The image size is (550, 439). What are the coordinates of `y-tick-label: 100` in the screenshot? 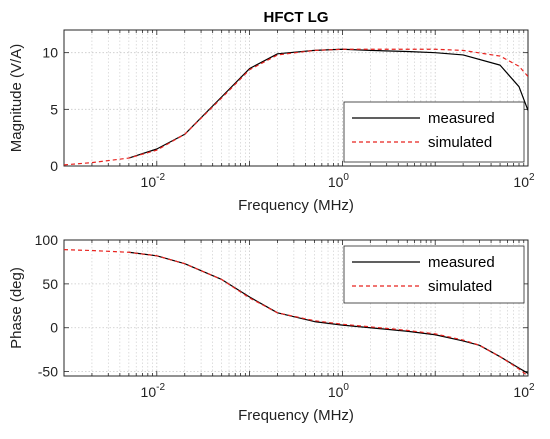 It's located at (47, 240).